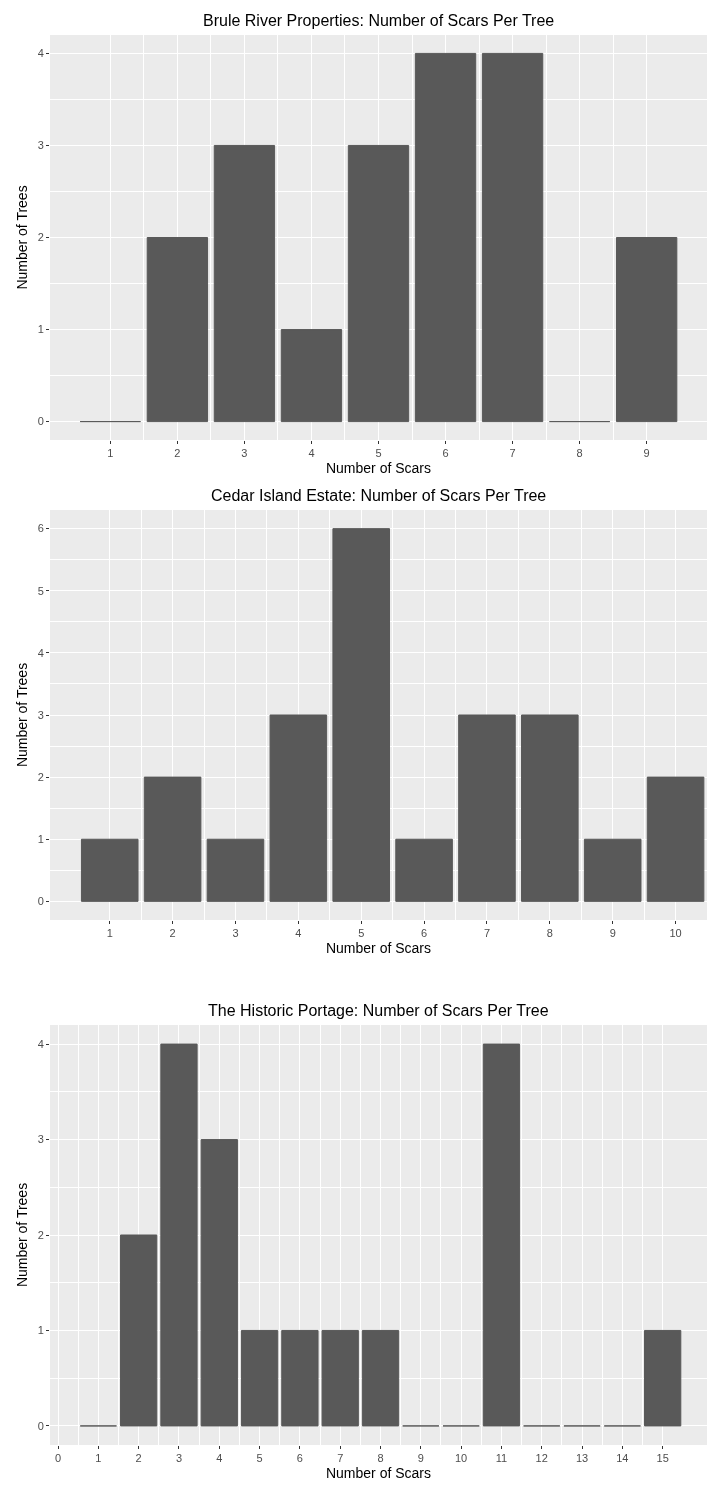  Describe the element at coordinates (379, 495) in the screenshot. I see `chart-title: Cedar Island Estate: Number of Scars Per Tree` at that location.